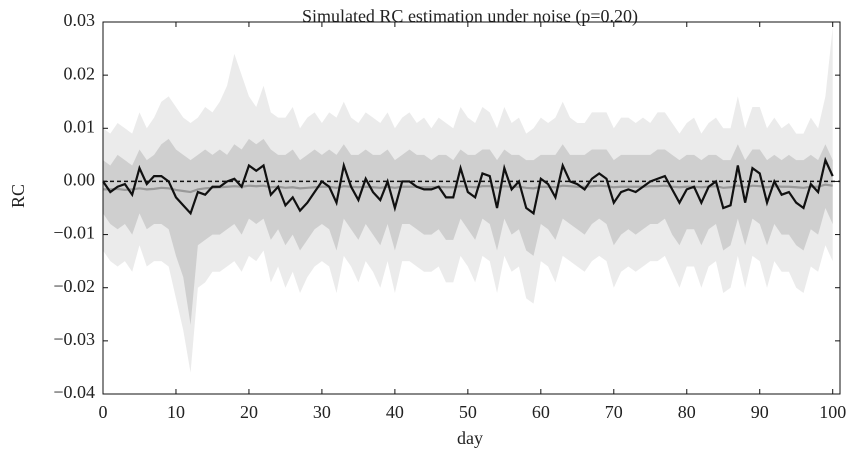 Image resolution: width=855 pixels, height=457 pixels. What do you see at coordinates (74, 392) in the screenshot?
I see `y-tick-label: −0.04` at bounding box center [74, 392].